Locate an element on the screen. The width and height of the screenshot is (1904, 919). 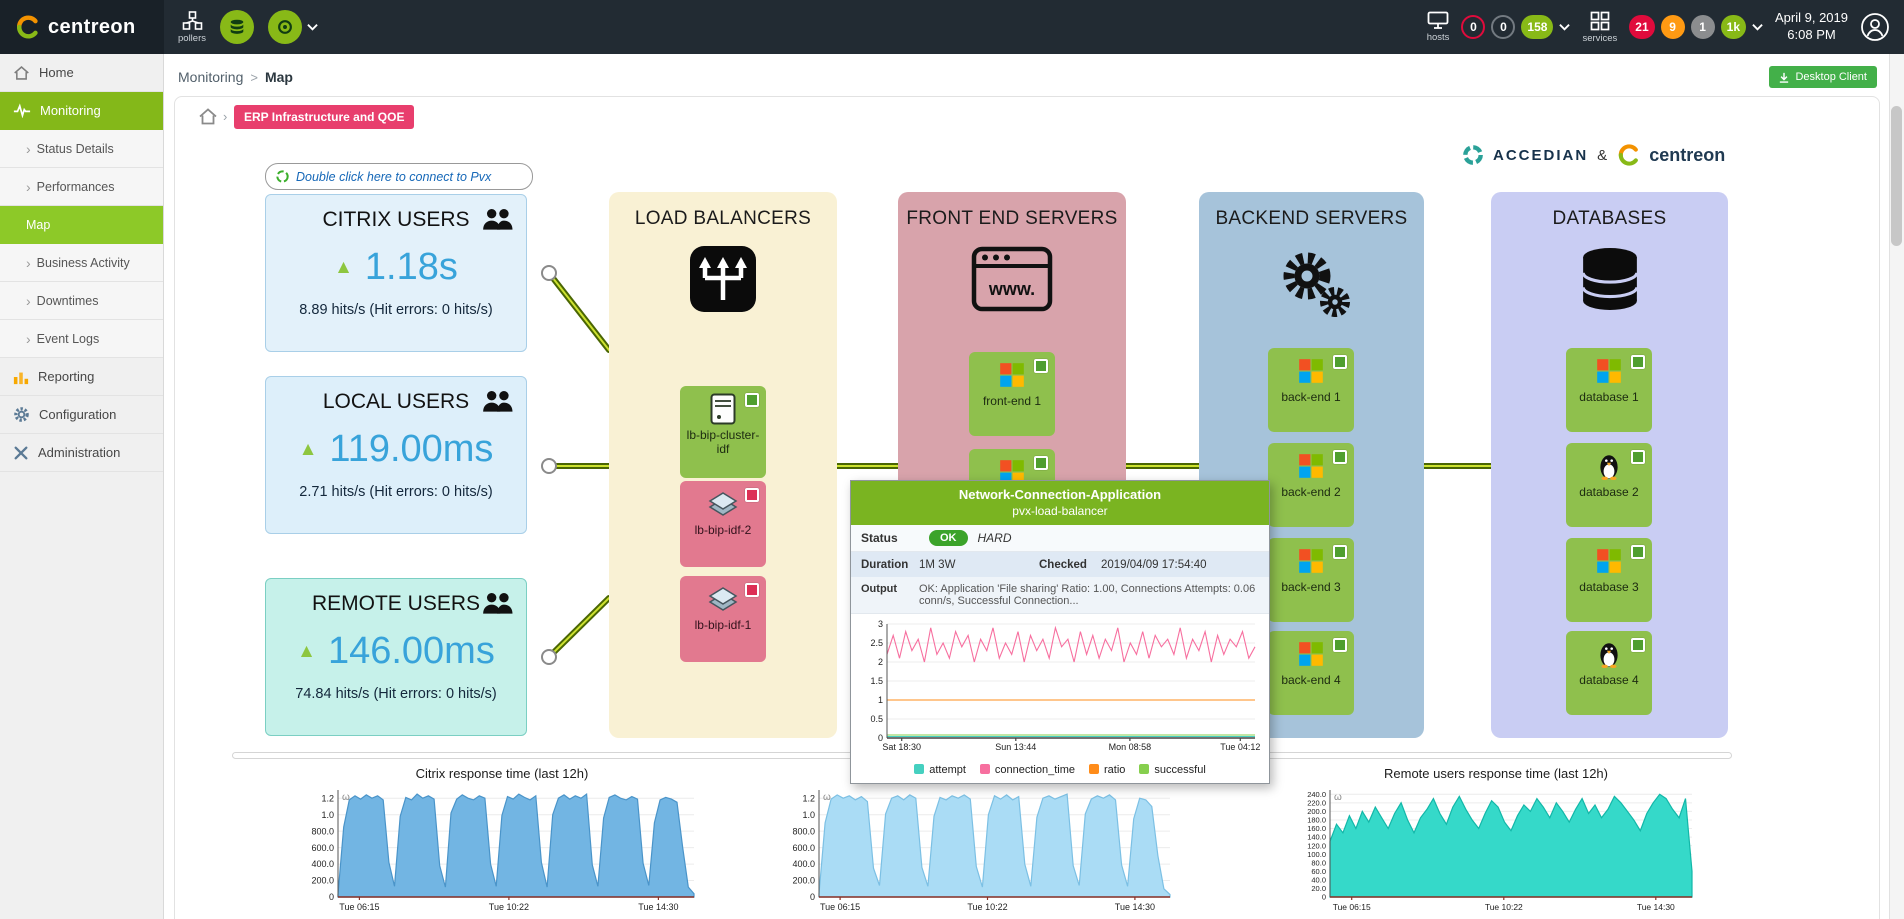
node-database-4: database 4 is located at coordinates (1609, 673).